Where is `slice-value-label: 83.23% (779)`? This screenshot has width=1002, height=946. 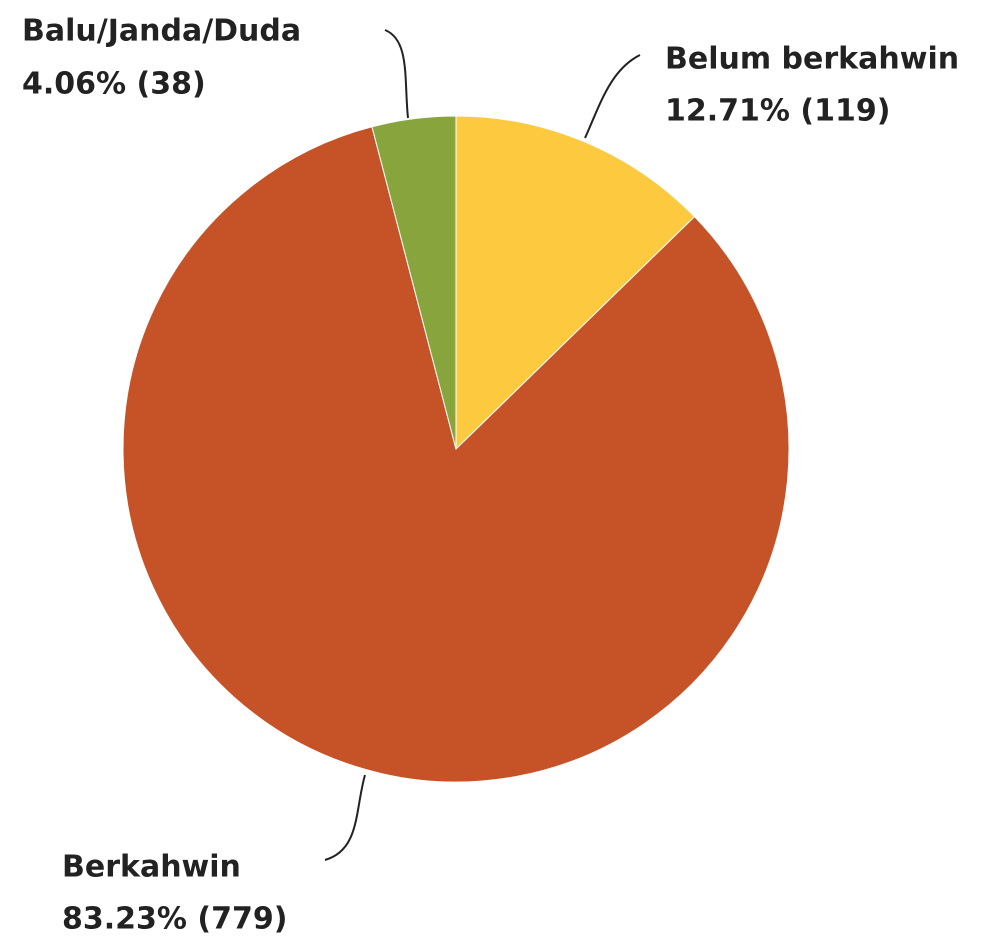
slice-value-label: 83.23% (779) is located at coordinates (174, 919).